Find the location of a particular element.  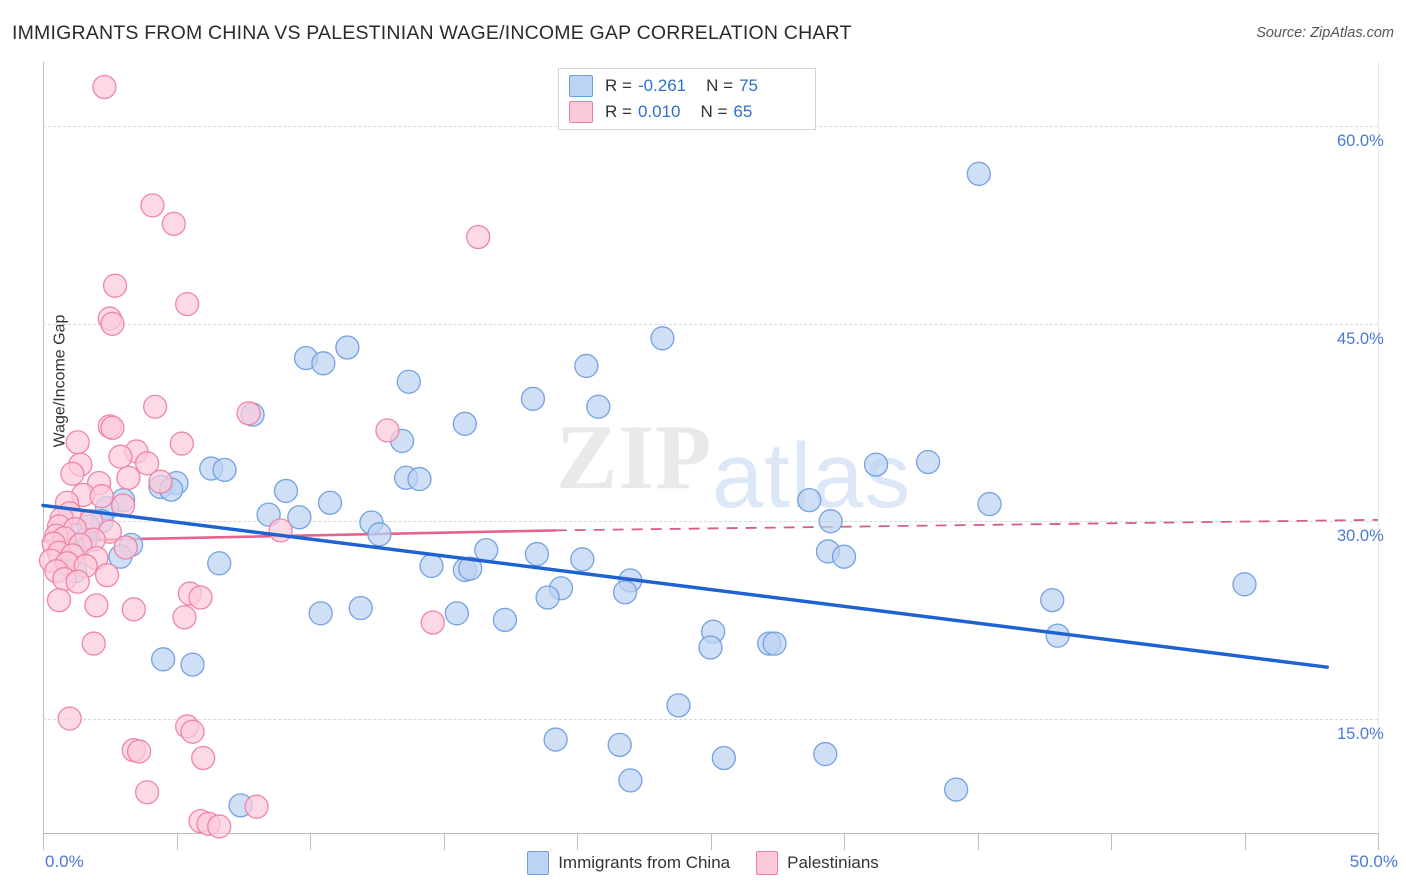

series-legend: Immigrants from China Palestinians is located at coordinates (703, 863).